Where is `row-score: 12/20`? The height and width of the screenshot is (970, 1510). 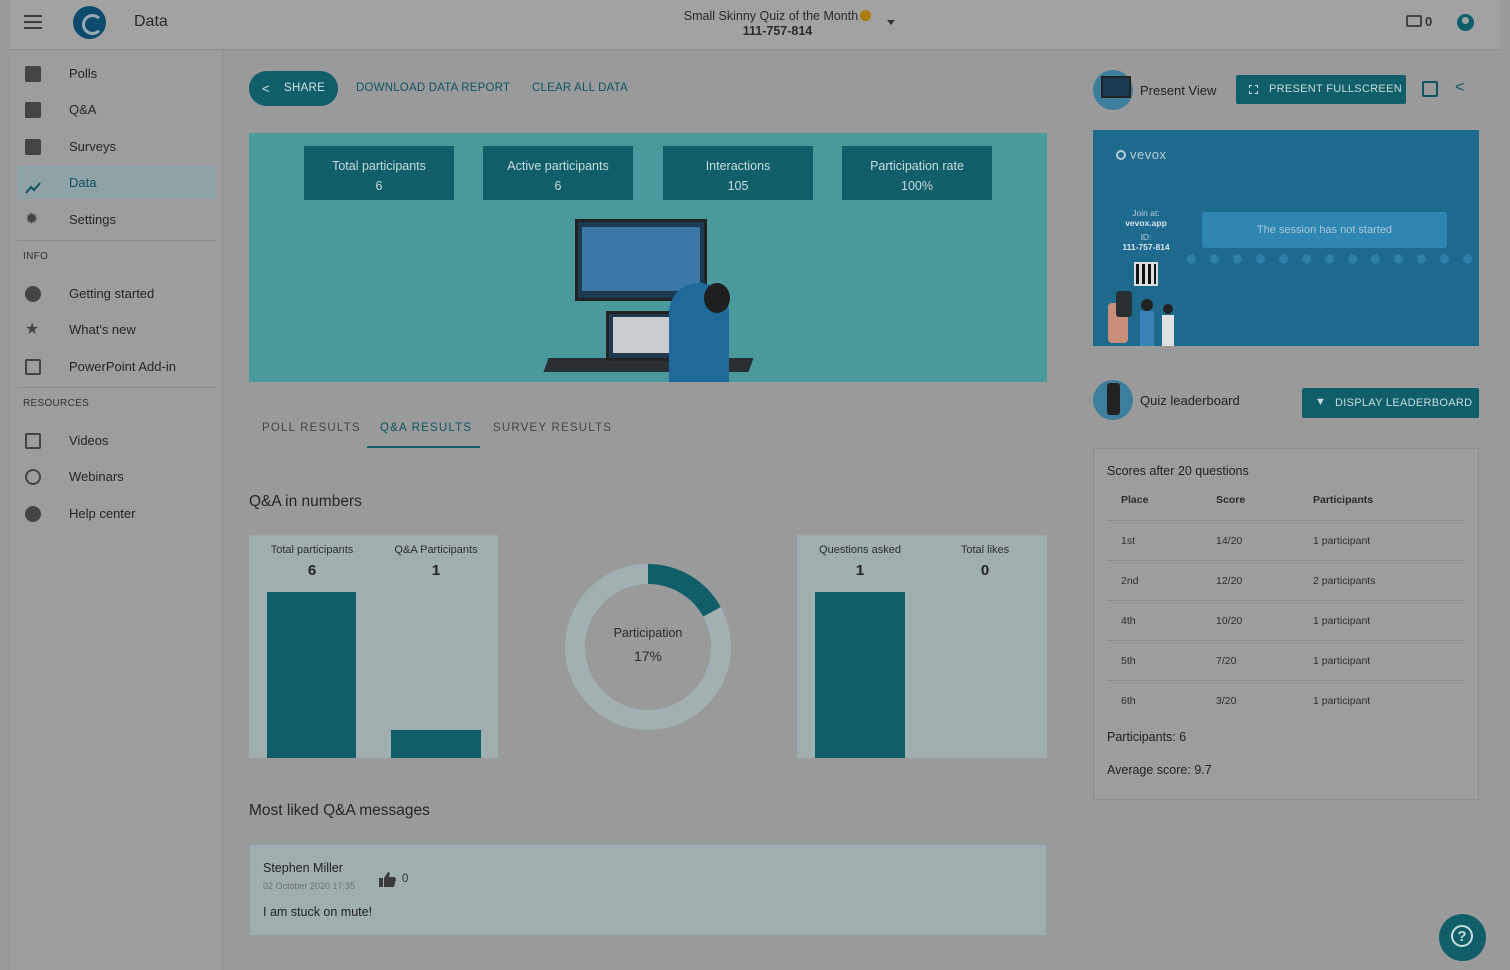 row-score: 12/20 is located at coordinates (1229, 581).